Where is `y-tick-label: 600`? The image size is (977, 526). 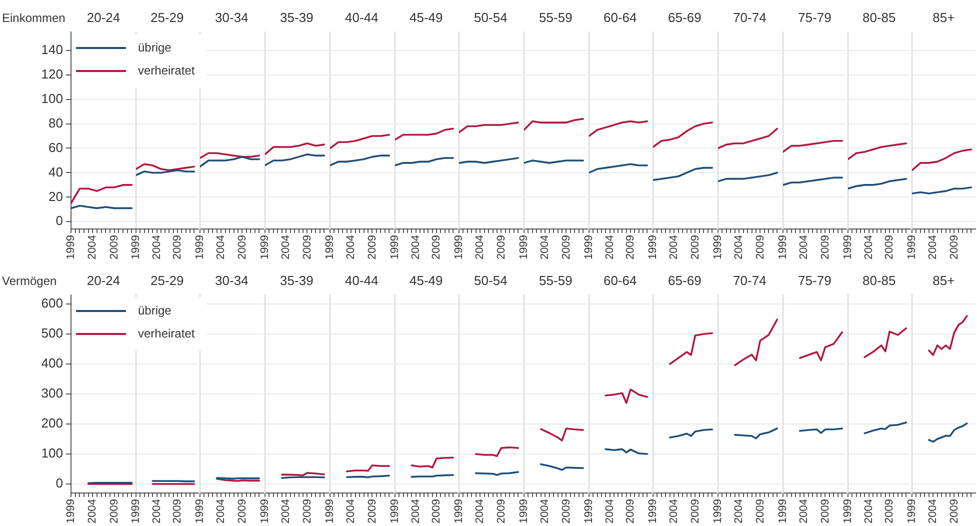 y-tick-label: 600 is located at coordinates (52, 303).